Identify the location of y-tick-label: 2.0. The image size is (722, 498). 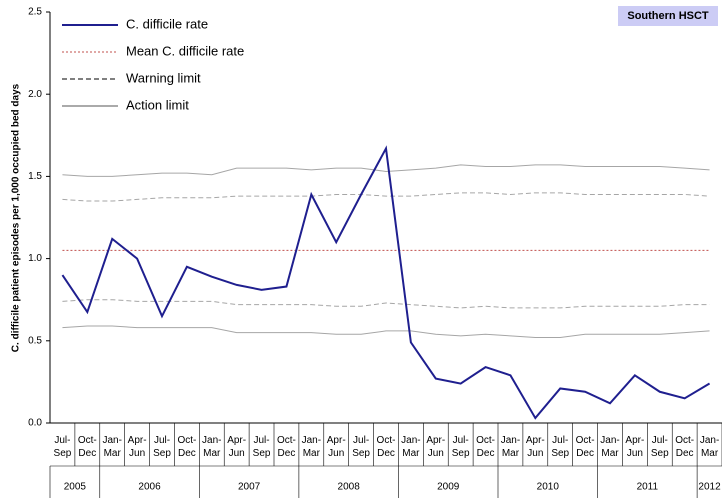
(35, 94).